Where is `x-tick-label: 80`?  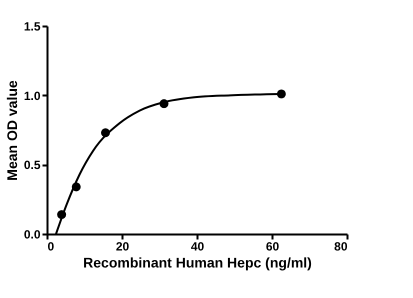 x-tick-label: 80 is located at coordinates (341, 247).